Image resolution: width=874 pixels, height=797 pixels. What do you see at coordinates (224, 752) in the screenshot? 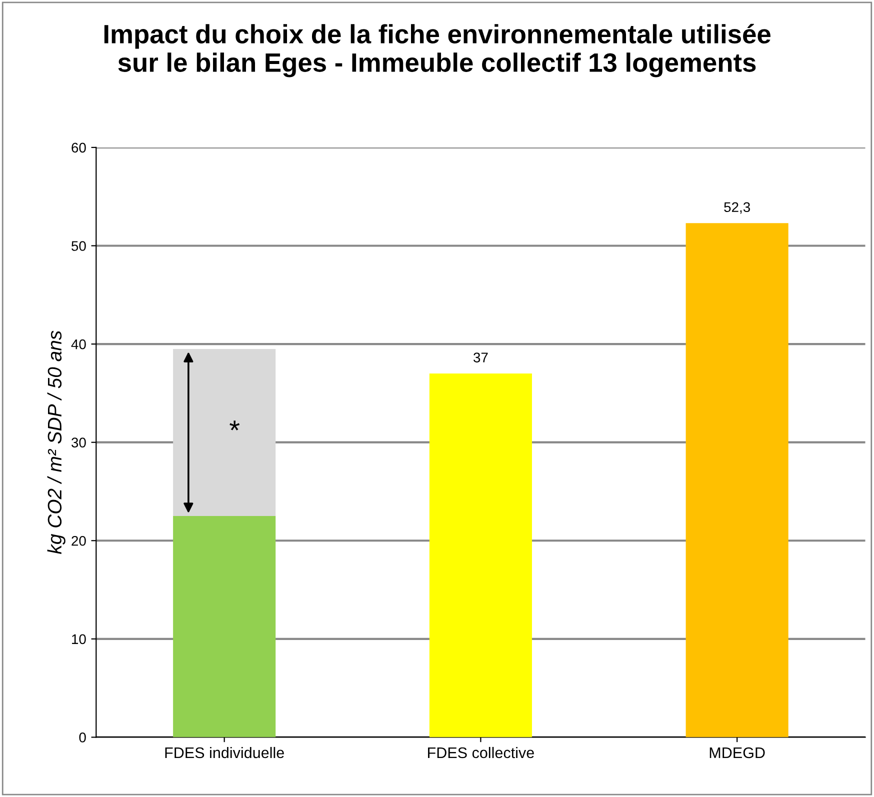
I see `x-tick-label: FDES individuelle` at bounding box center [224, 752].